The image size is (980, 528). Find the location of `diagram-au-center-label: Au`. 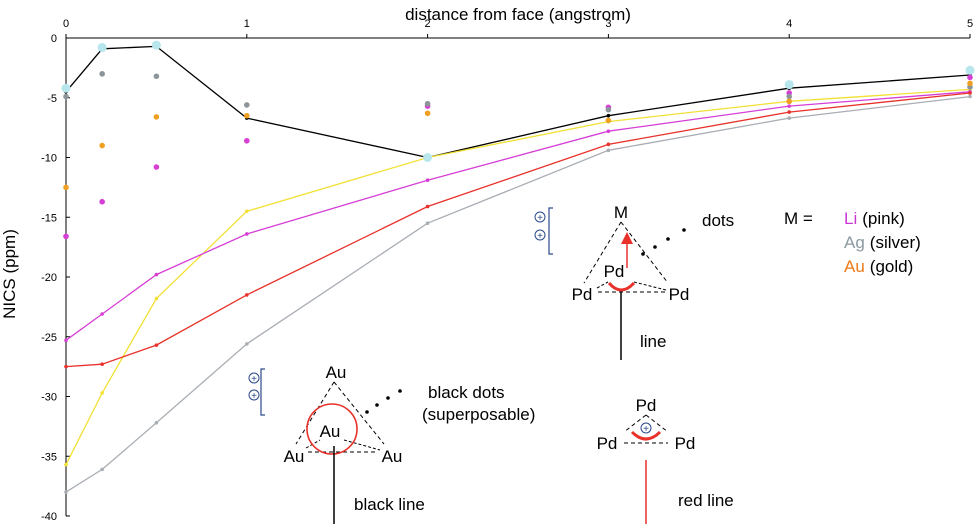

diagram-au-center-label: Au is located at coordinates (330, 431).